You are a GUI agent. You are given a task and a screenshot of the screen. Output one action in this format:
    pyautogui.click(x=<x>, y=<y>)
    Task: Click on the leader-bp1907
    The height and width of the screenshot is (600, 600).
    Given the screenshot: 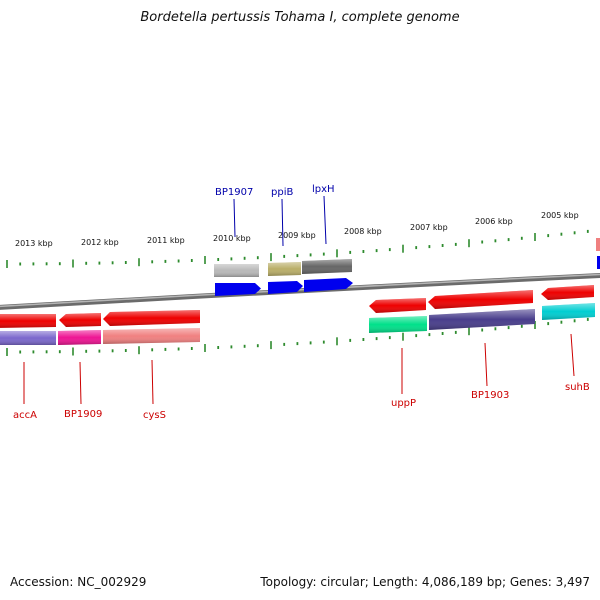 What is the action you would take?
    pyautogui.click(x=234, y=218)
    